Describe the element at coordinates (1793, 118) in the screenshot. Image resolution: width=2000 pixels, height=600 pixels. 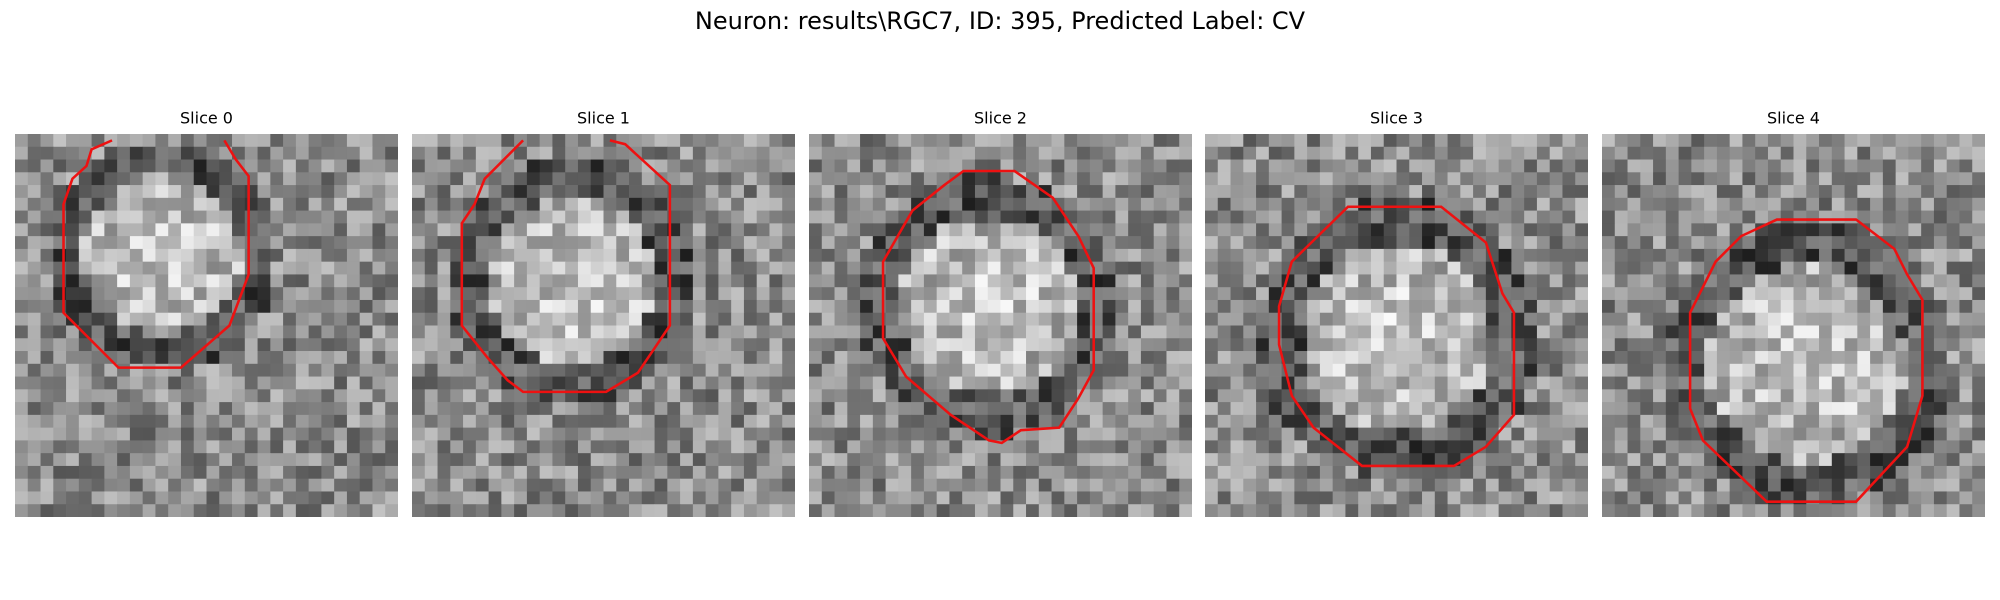
I see `panel-title: Slice 4` at that location.